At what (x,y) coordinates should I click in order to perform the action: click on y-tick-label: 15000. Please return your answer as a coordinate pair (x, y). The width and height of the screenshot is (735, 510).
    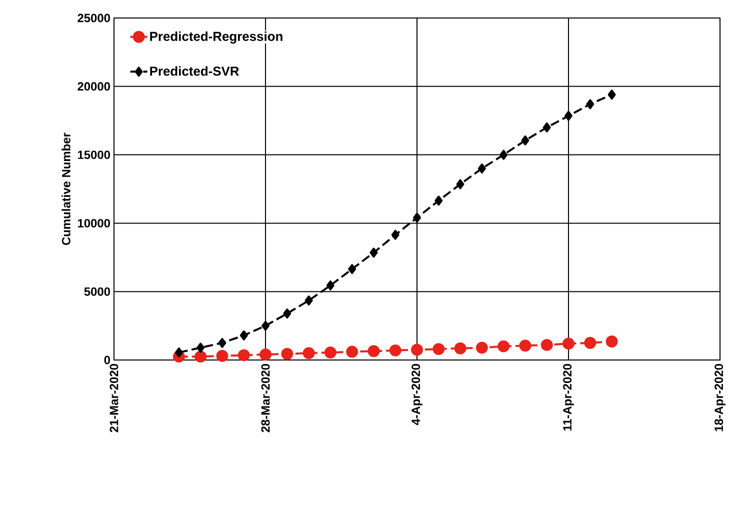
    Looking at the image, I should click on (94, 155).